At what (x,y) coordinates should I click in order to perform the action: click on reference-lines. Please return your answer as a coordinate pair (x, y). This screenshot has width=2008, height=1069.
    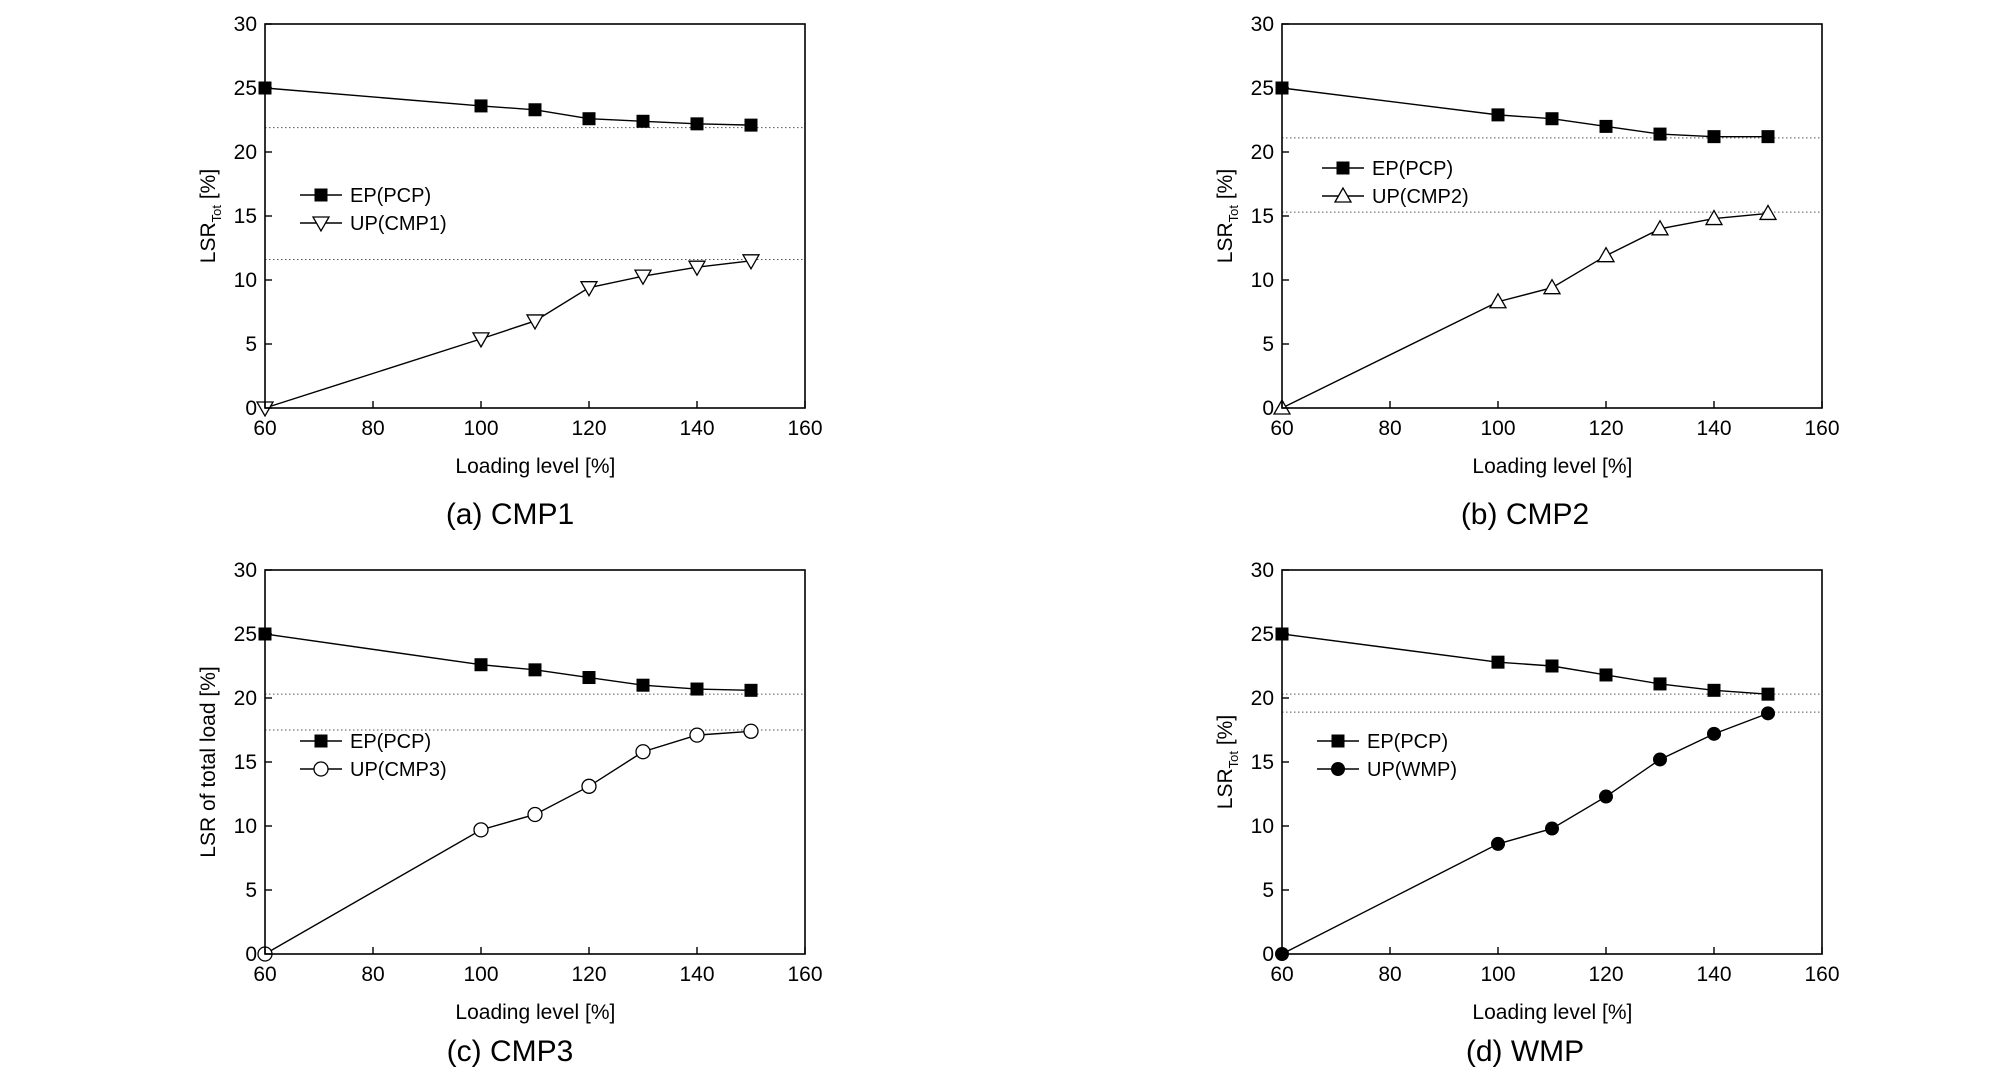
    Looking at the image, I should click on (535, 712).